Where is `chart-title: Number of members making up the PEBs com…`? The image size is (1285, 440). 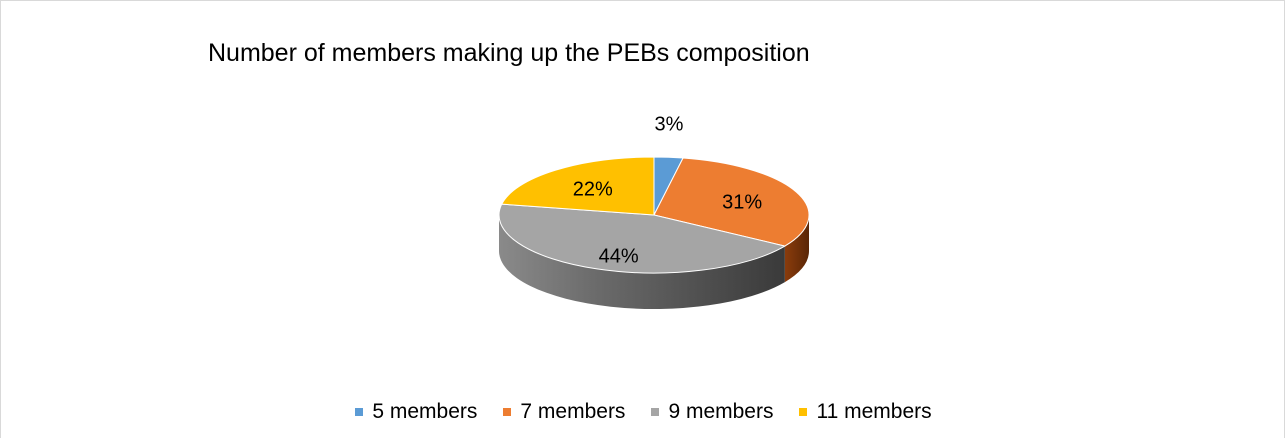
chart-title: Number of members making up the PEBs com… is located at coordinates (509, 53).